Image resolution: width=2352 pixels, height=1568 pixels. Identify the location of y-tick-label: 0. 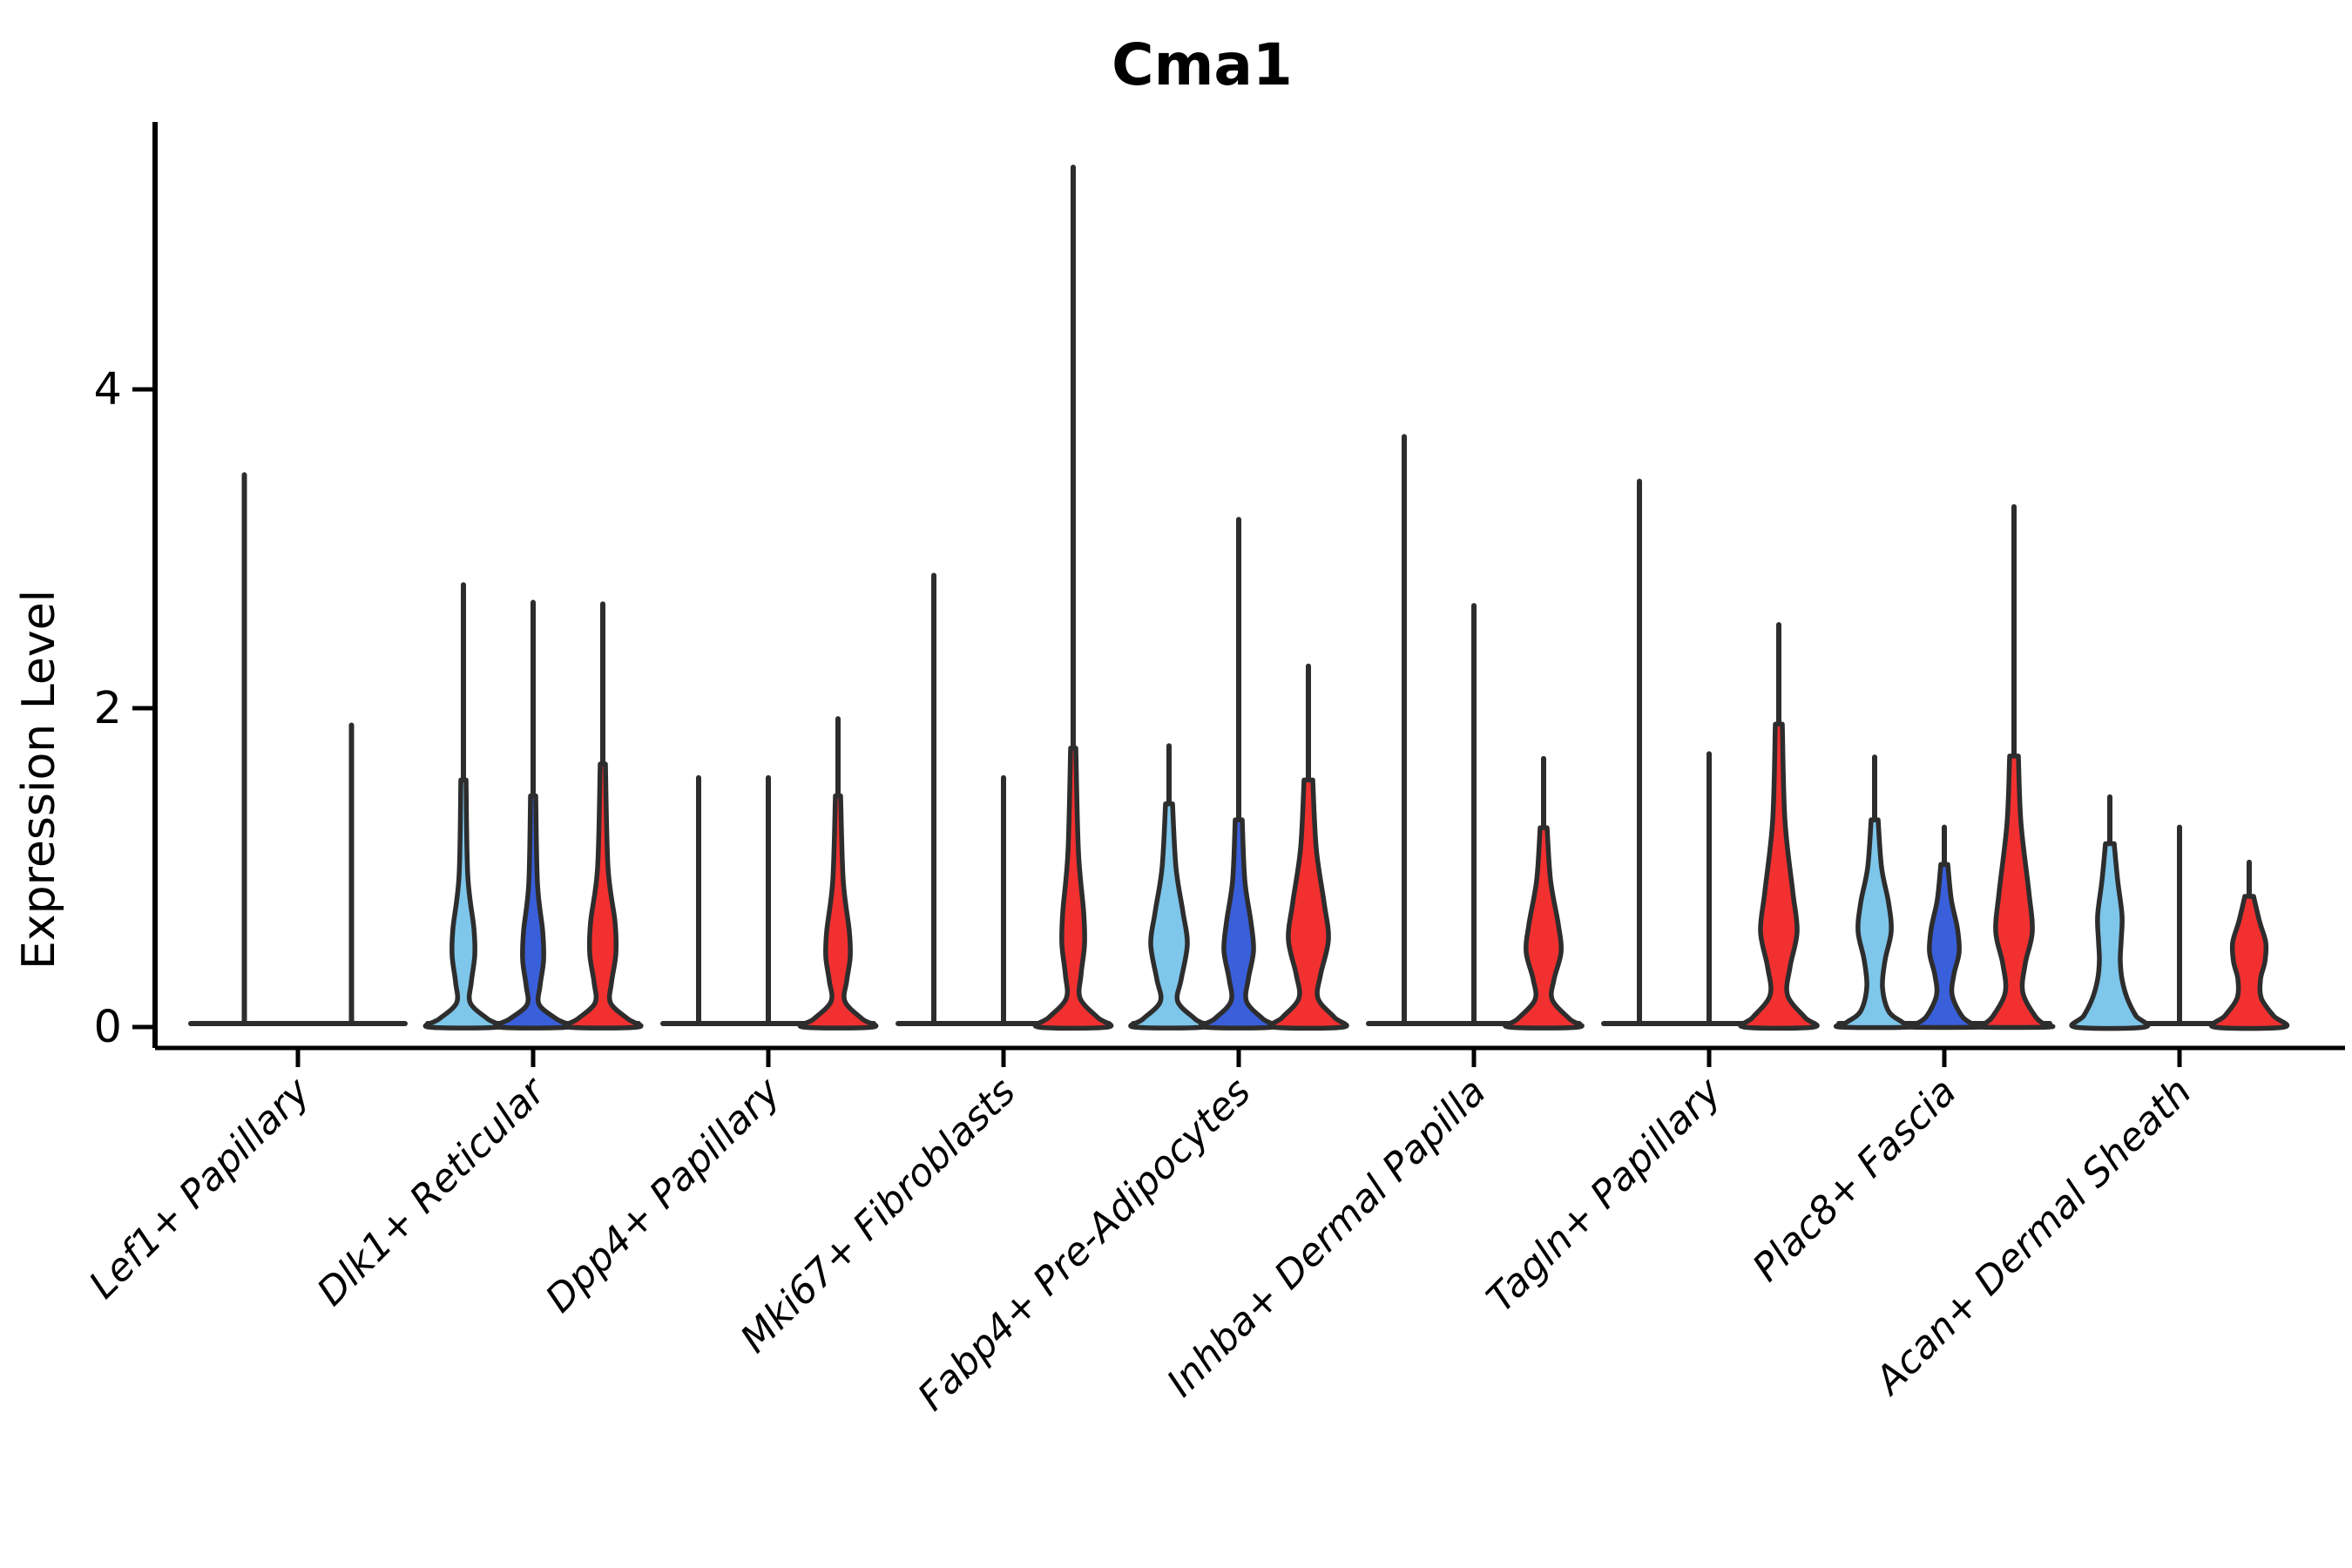
(108, 1027).